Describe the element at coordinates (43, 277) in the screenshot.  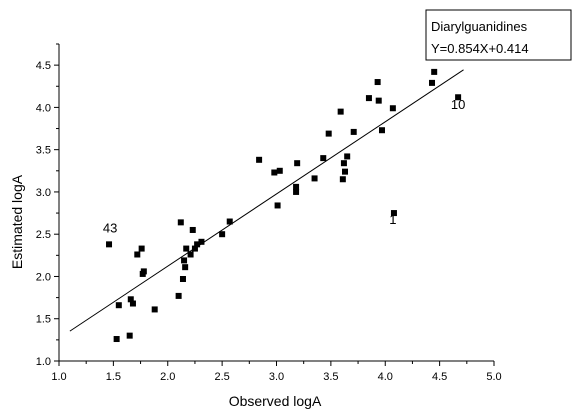
I see `y-tick-label: 2.0` at that location.